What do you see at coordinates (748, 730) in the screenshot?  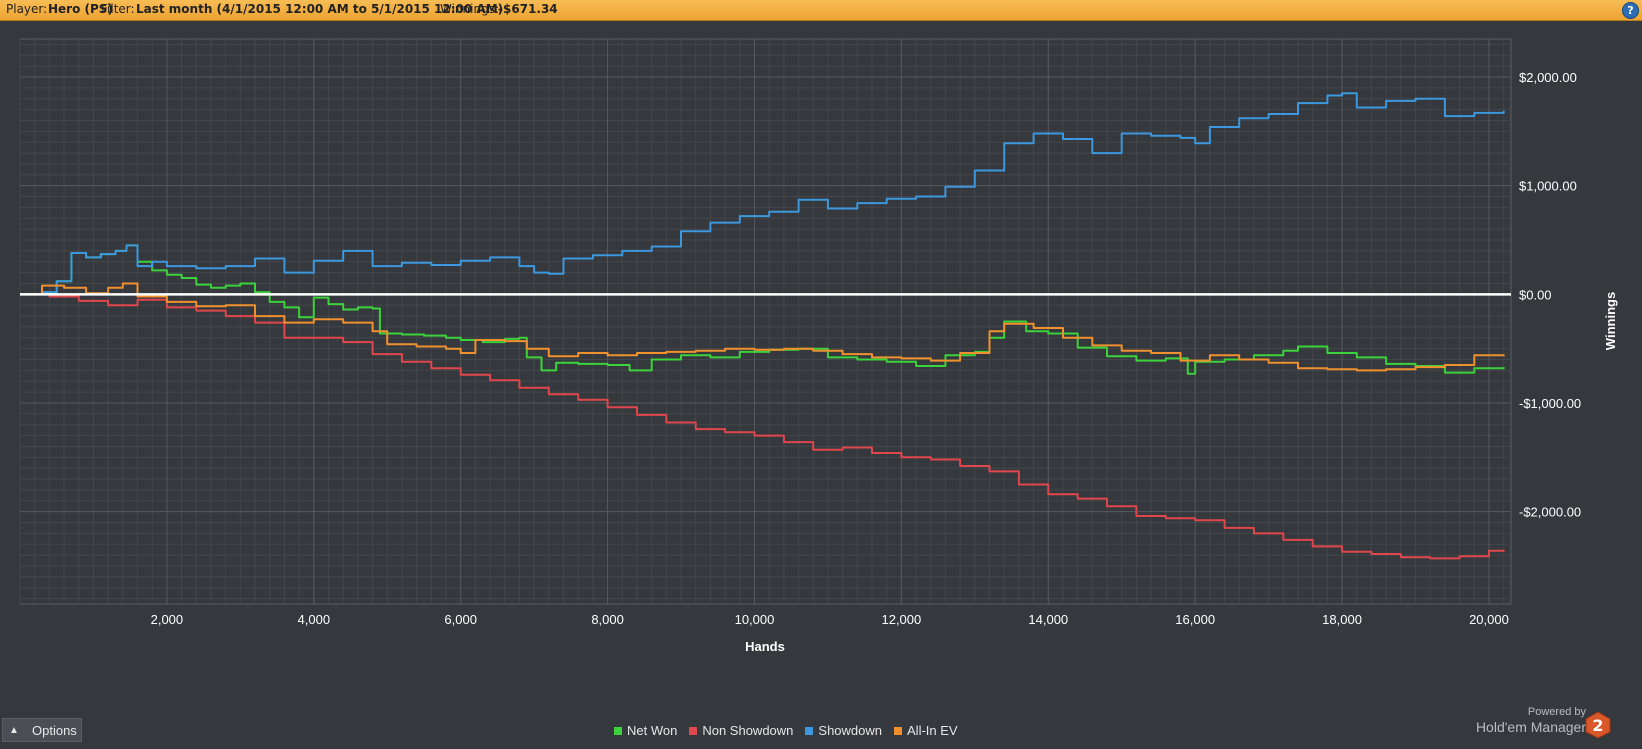 I see `legend-label: Non Showdown` at bounding box center [748, 730].